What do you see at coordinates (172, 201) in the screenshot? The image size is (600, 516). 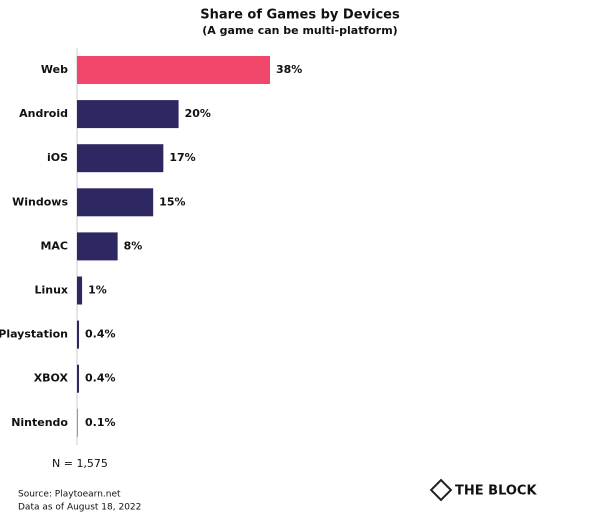 I see `value-label: 15%` at bounding box center [172, 201].